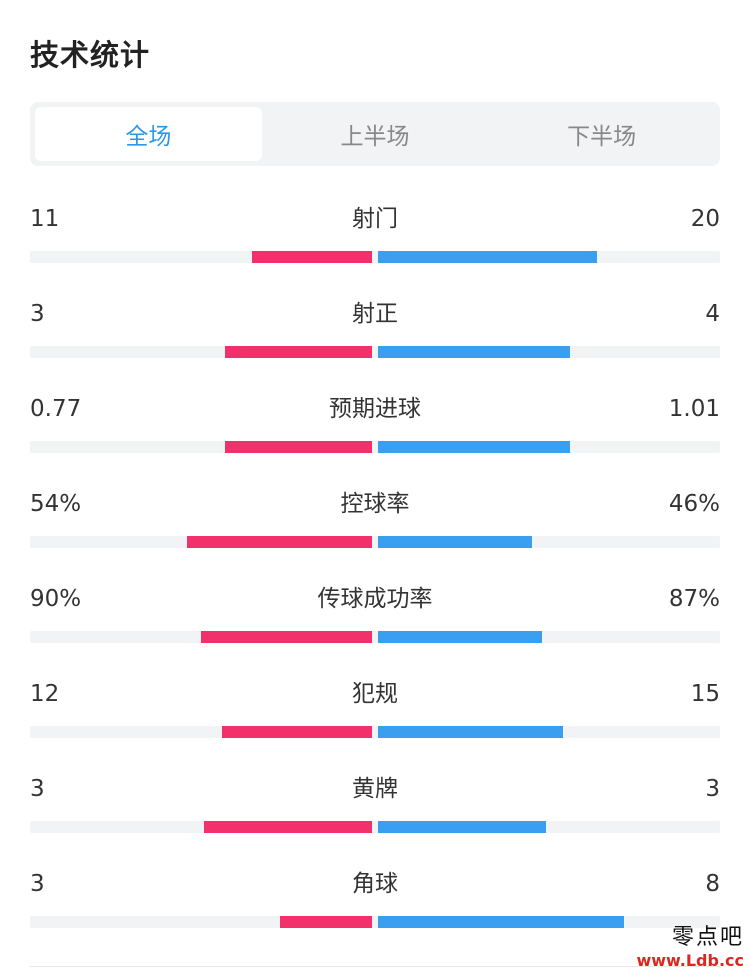  Describe the element at coordinates (705, 694) in the screenshot. I see `away-value: 15` at that location.